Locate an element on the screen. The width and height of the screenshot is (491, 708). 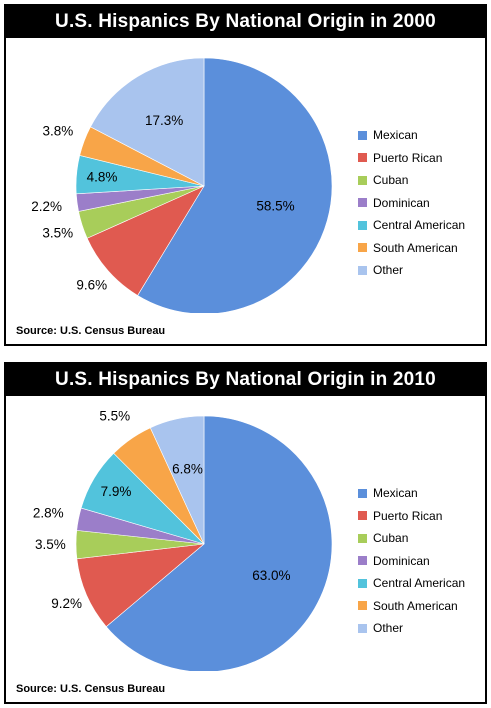
data-label-central-american: 4.8% is located at coordinates (102, 176).